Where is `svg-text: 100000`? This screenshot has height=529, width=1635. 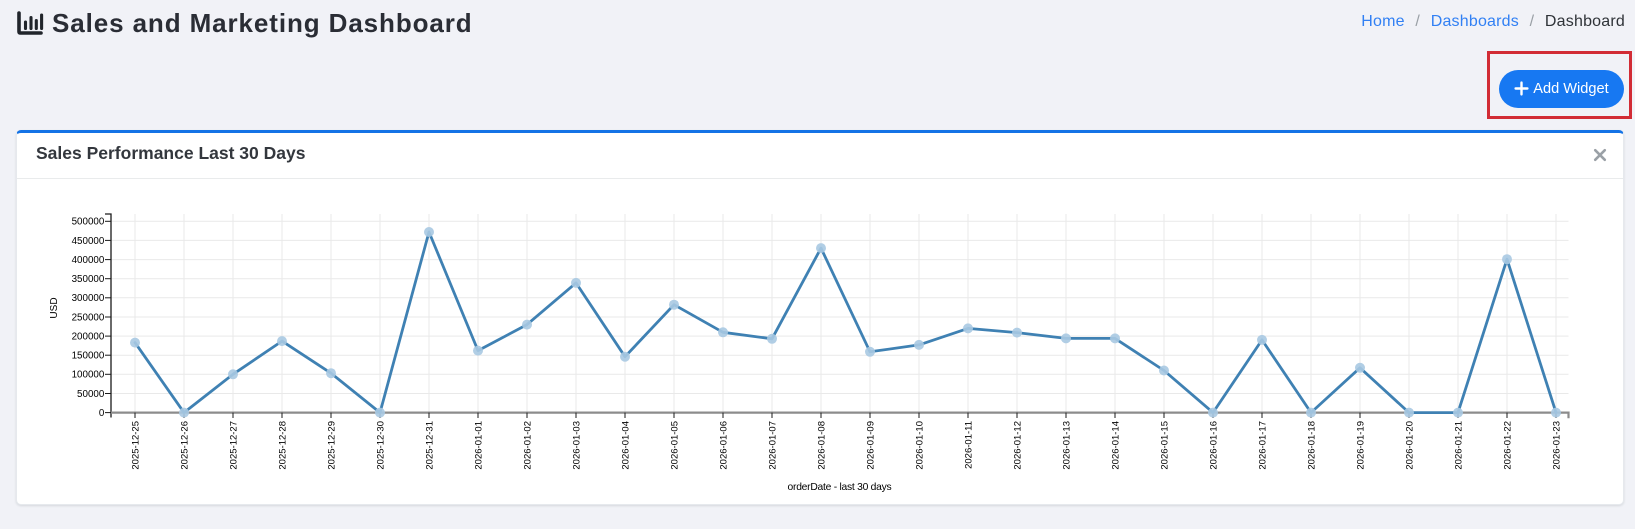
svg-text: 100000 is located at coordinates (88, 375).